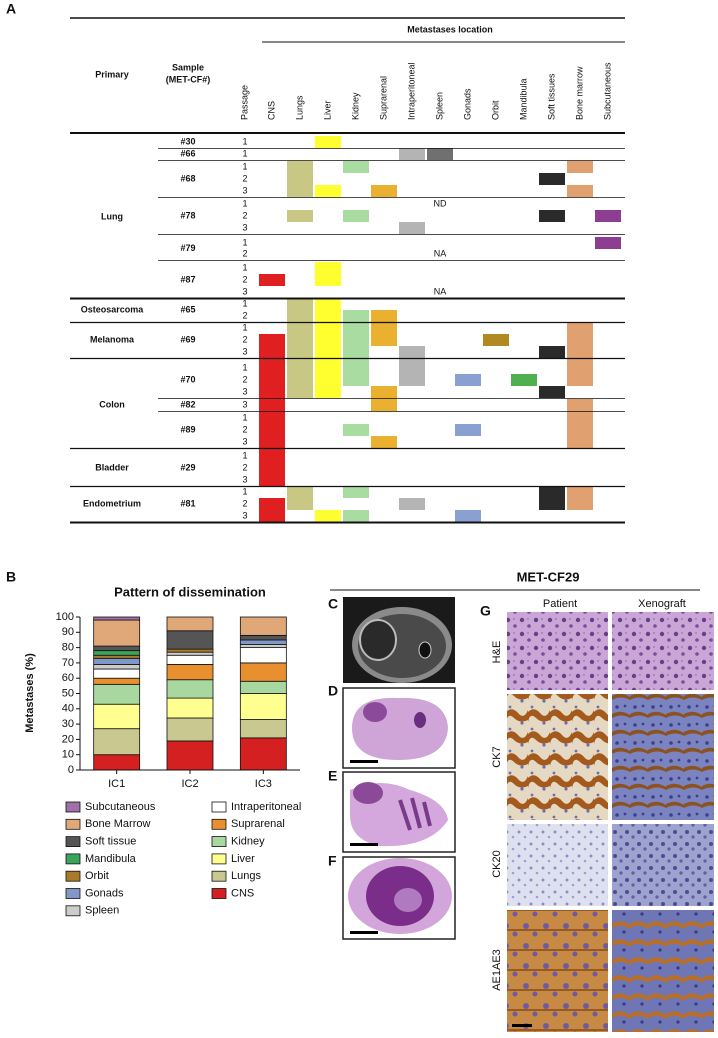 This screenshot has height=1038, width=718. Describe the element at coordinates (187, 503) in the screenshot. I see `sample: #81` at that location.